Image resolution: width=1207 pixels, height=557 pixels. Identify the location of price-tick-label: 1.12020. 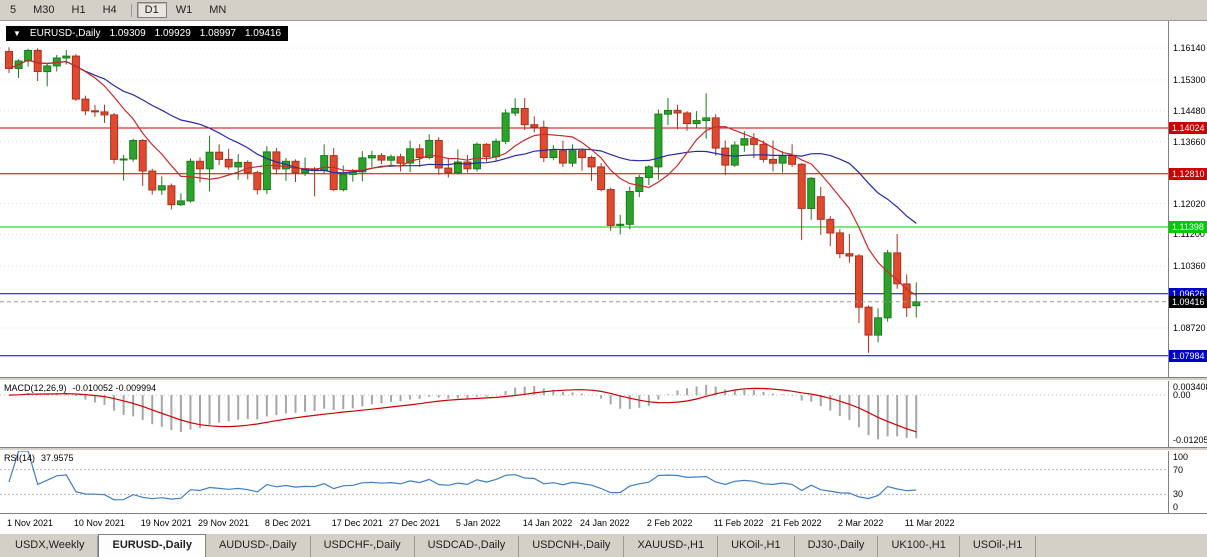
(1189, 203).